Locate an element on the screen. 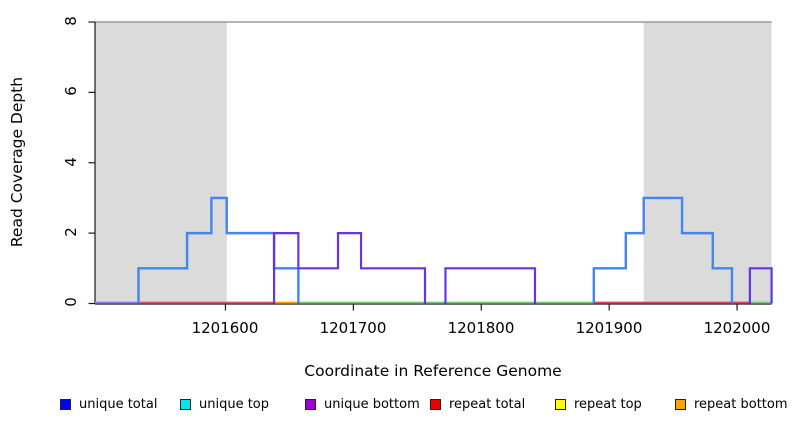 This screenshot has height=432, width=792. series-line-unique-top is located at coordinates (286, 285).